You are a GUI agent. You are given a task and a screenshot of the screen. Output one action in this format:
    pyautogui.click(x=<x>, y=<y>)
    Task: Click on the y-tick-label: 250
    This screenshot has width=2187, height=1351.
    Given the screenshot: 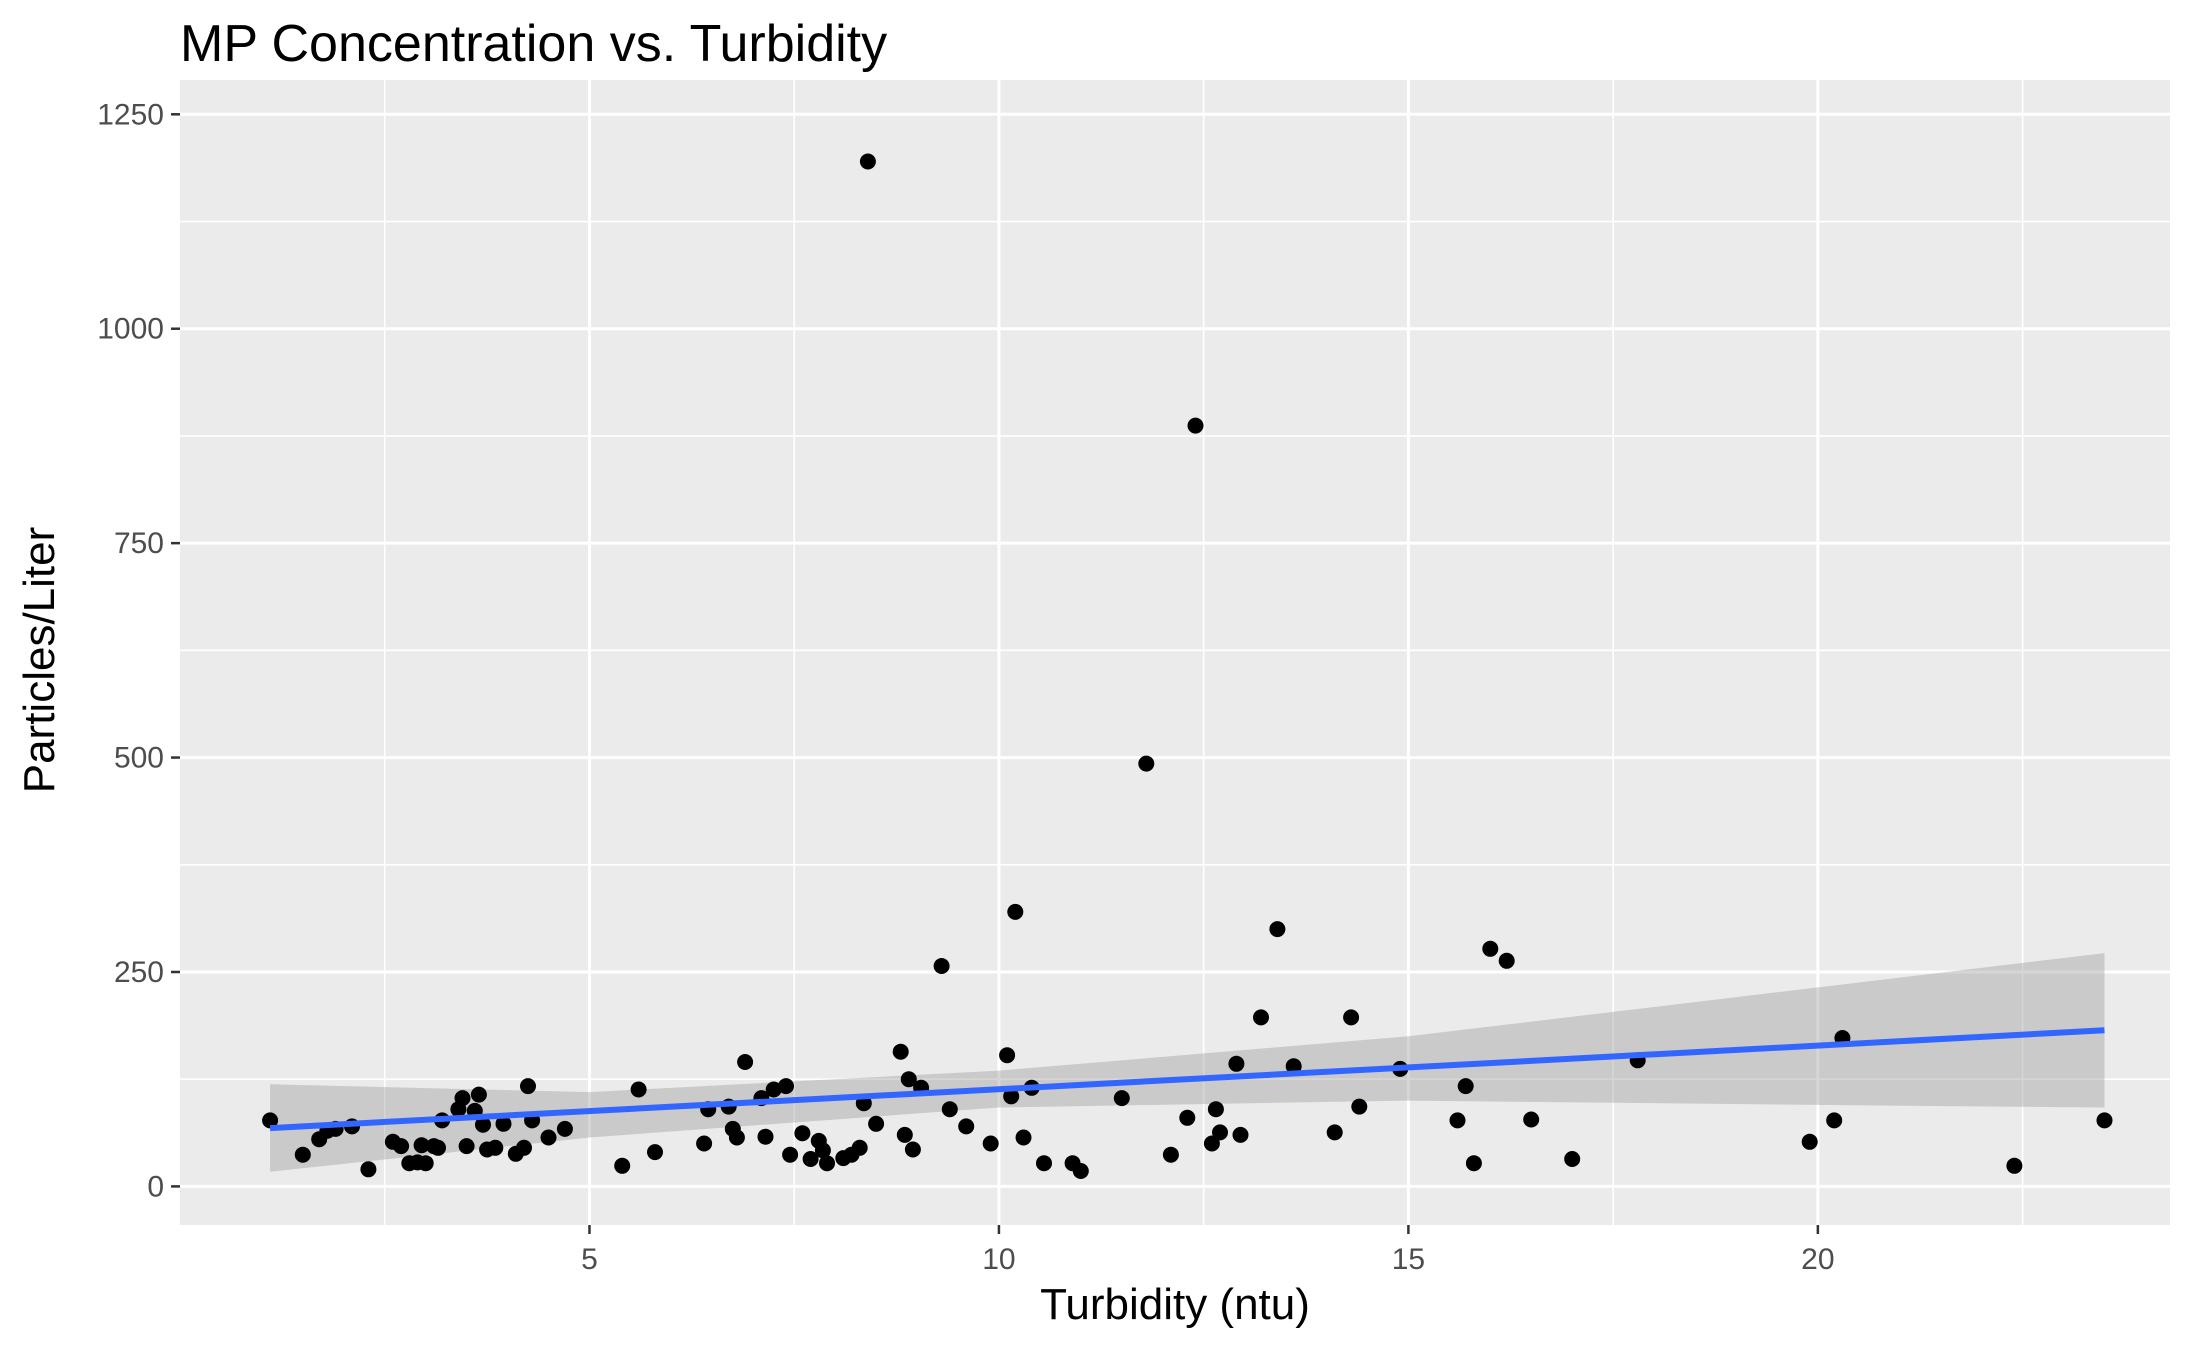 What is the action you would take?
    pyautogui.click(x=139, y=972)
    